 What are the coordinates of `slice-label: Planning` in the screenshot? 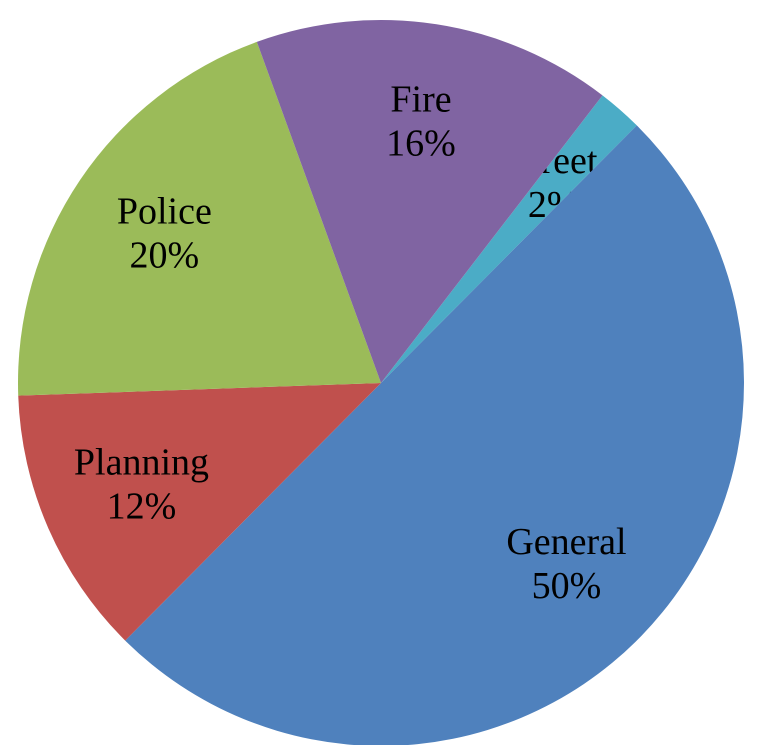 It's located at (141, 462).